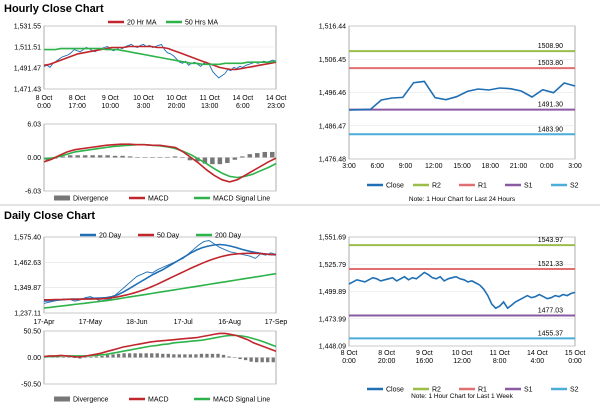  What do you see at coordinates (550, 311) in the screenshot?
I see `daily-close-level-label-s1: 1477.03` at bounding box center [550, 311].